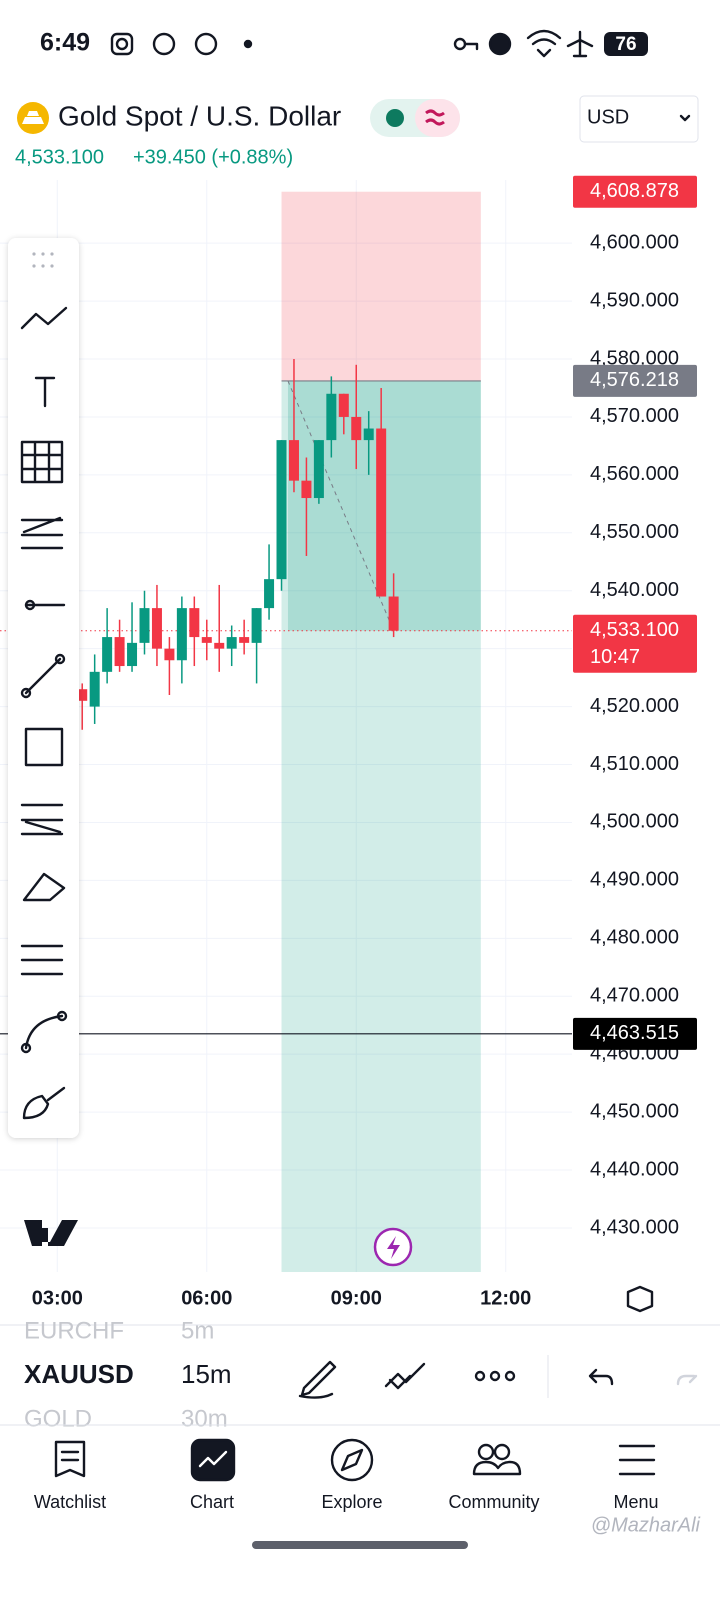 The height and width of the screenshot is (1605, 720). I want to click on stop-zone, so click(381, 286).